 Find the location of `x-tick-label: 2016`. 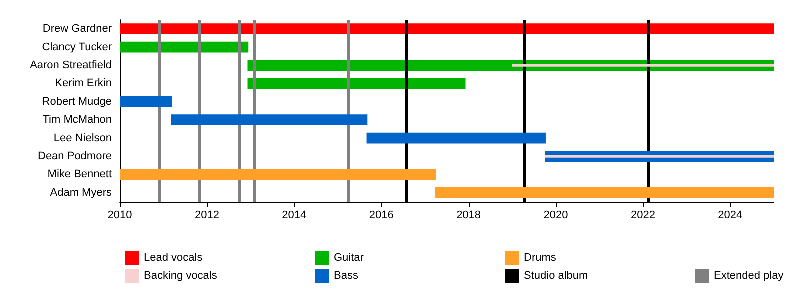

x-tick-label: 2016 is located at coordinates (381, 216).